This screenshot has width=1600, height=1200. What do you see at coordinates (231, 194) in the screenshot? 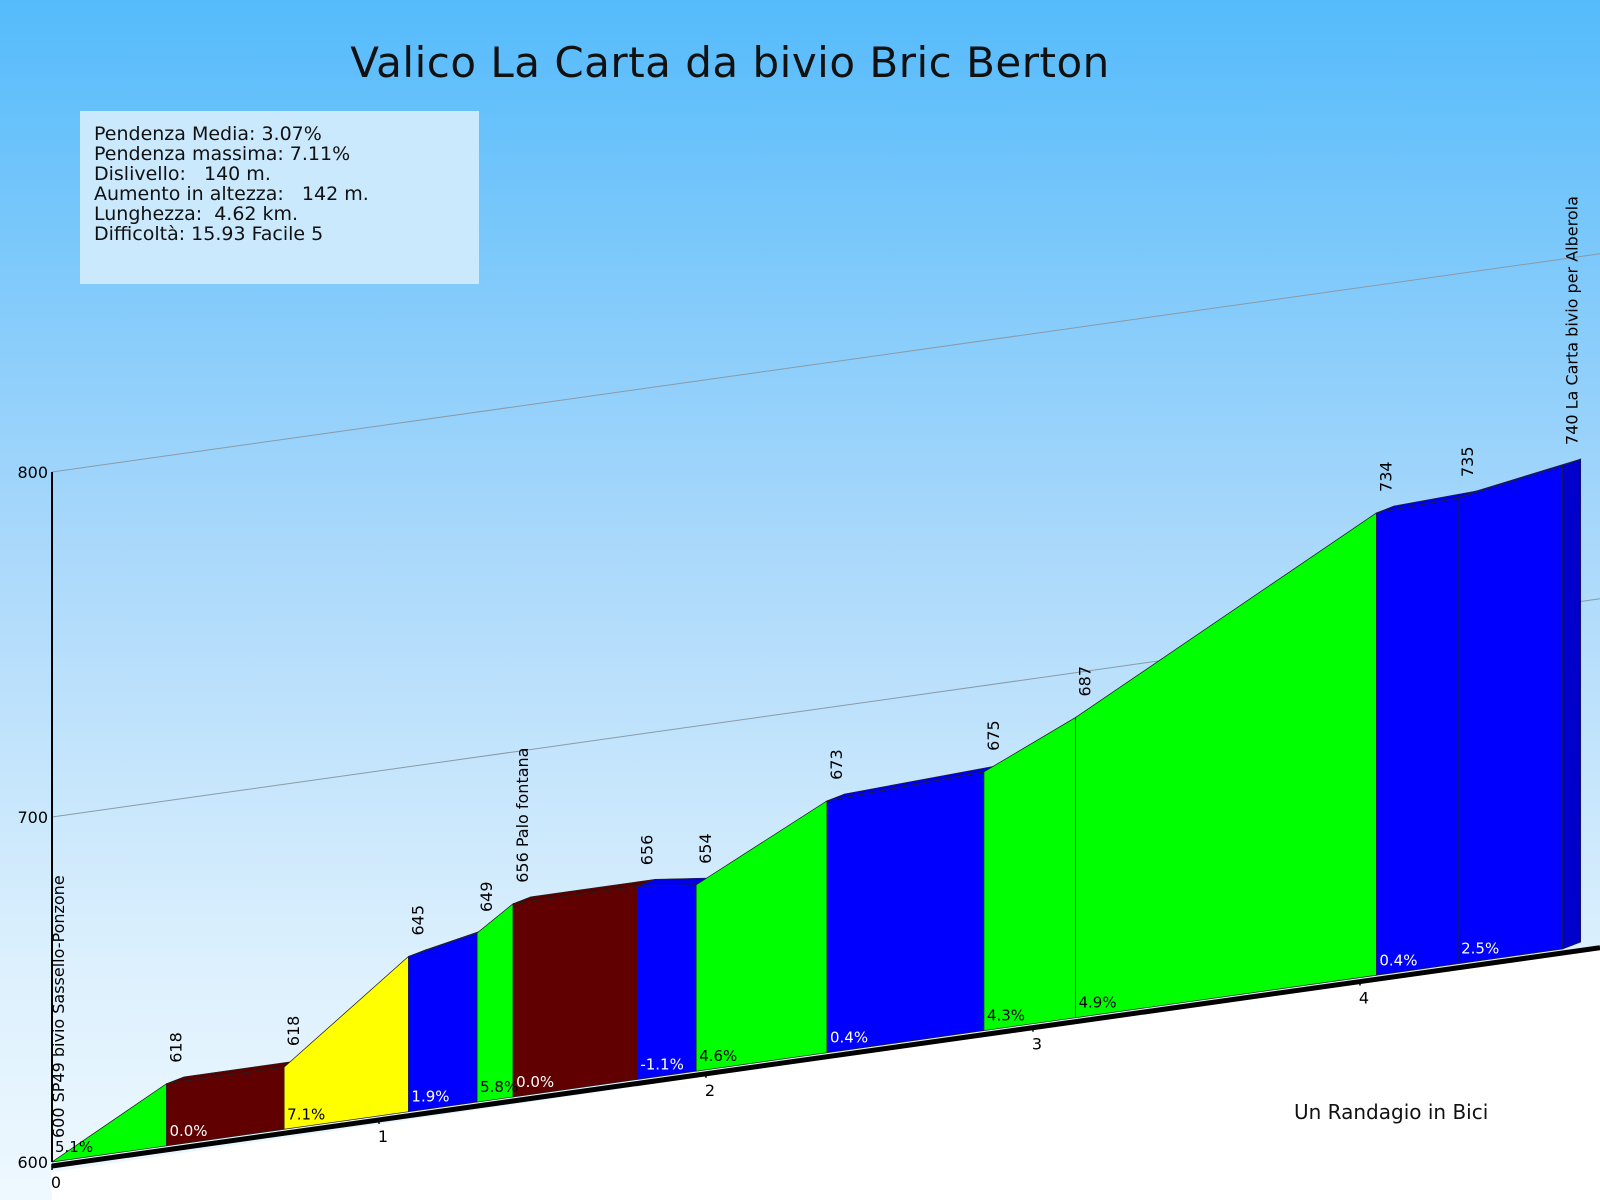
I see `stat-aumento-altezza: Aumento in altezza: 142 m.` at bounding box center [231, 194].